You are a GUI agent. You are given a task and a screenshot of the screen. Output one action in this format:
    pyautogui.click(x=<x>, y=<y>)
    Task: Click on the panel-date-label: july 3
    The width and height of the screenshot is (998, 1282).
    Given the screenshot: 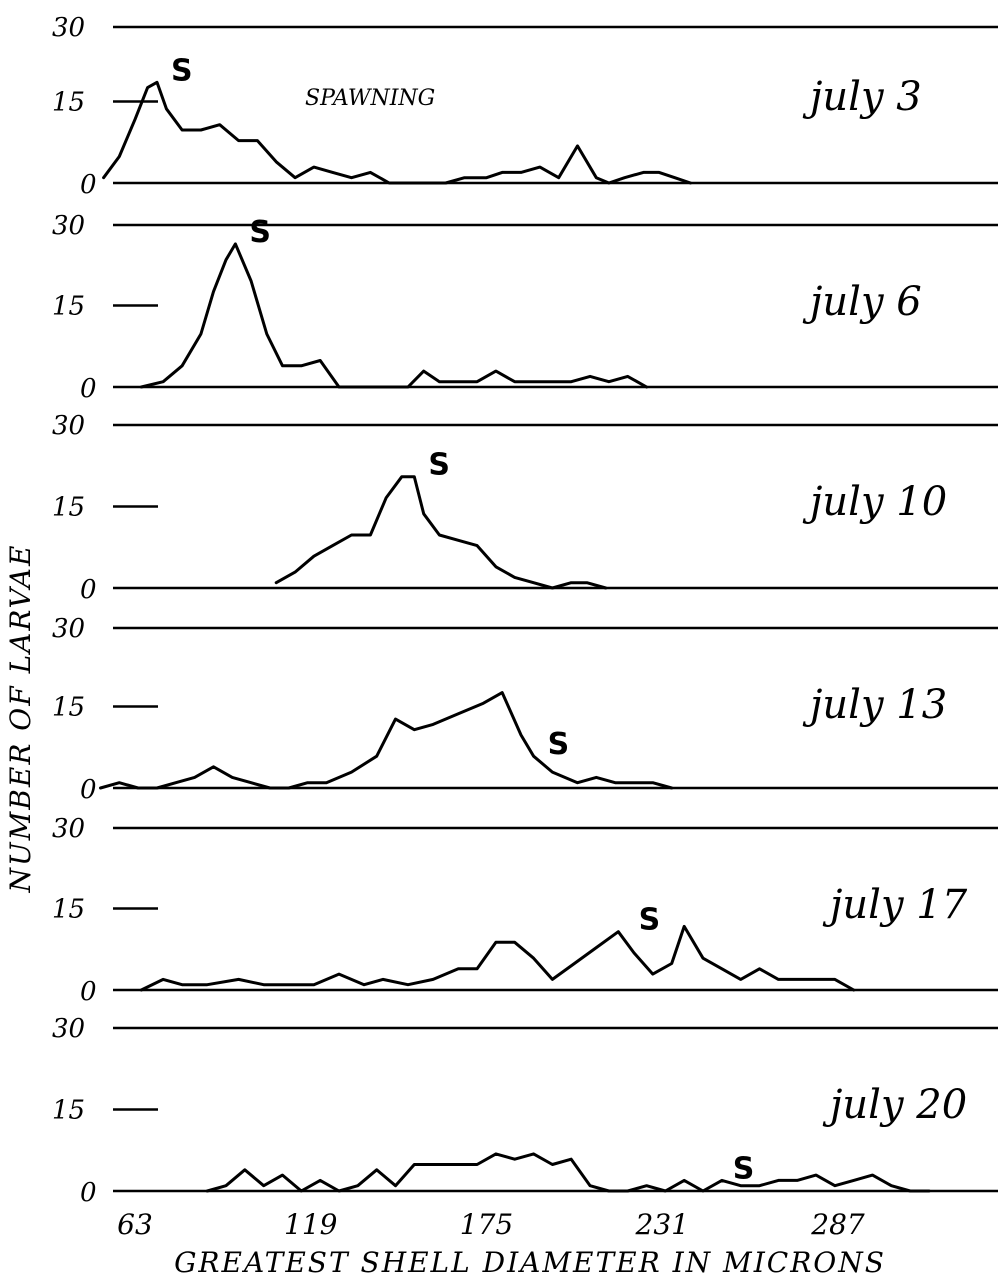 What is the action you would take?
    pyautogui.click(x=862, y=97)
    